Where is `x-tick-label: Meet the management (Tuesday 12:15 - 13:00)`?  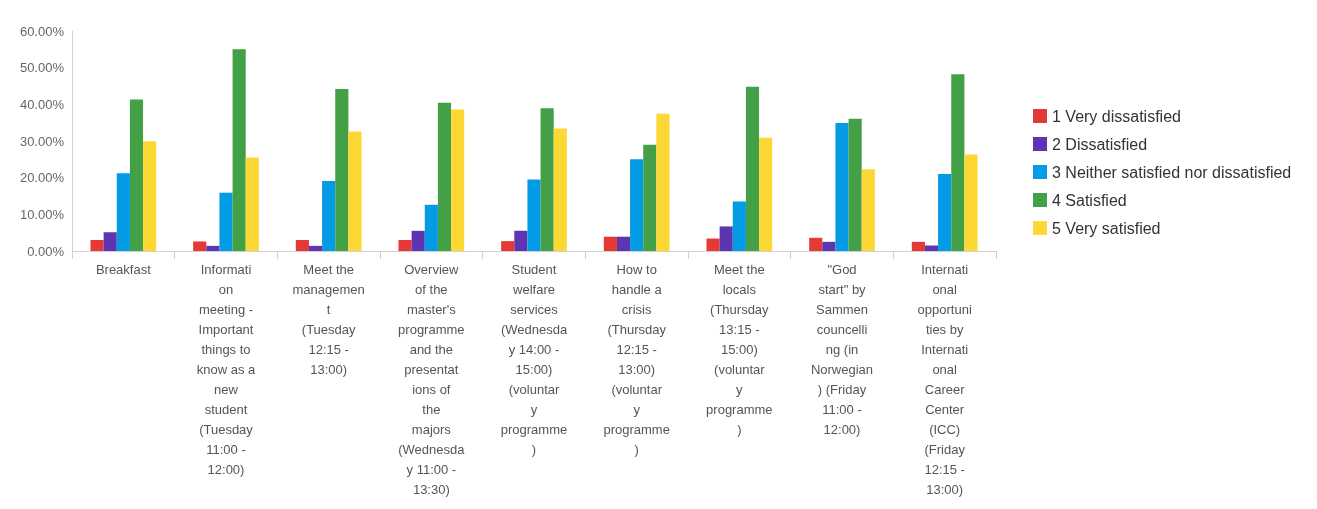 x-tick-label: Meet the management (Tuesday 12:15 - 13:00) is located at coordinates (328, 319).